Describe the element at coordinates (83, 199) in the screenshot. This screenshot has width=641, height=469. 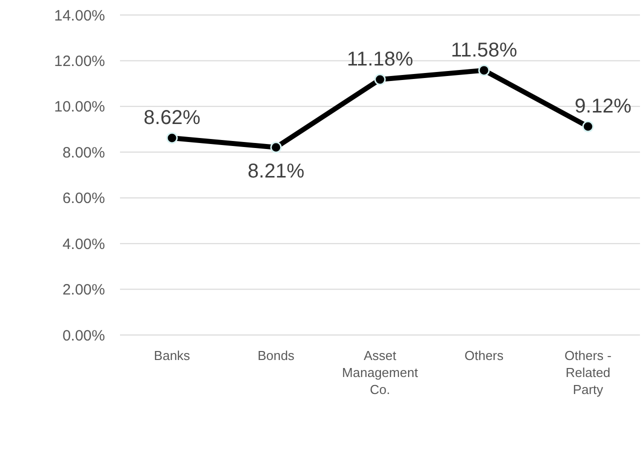
I see `y-tick-label: 6.00%` at that location.